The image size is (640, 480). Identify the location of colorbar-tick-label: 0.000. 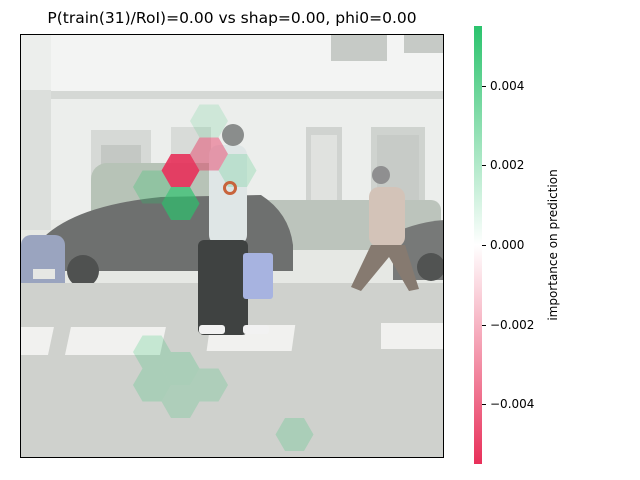
(507, 245).